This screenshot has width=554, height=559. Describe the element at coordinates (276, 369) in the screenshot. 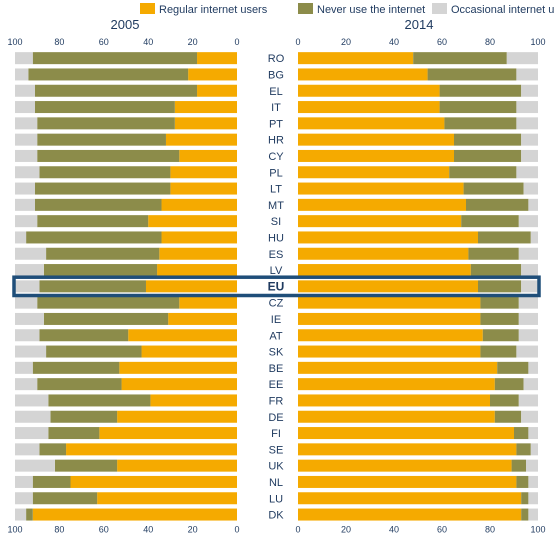

I see `country-label: BE` at that location.